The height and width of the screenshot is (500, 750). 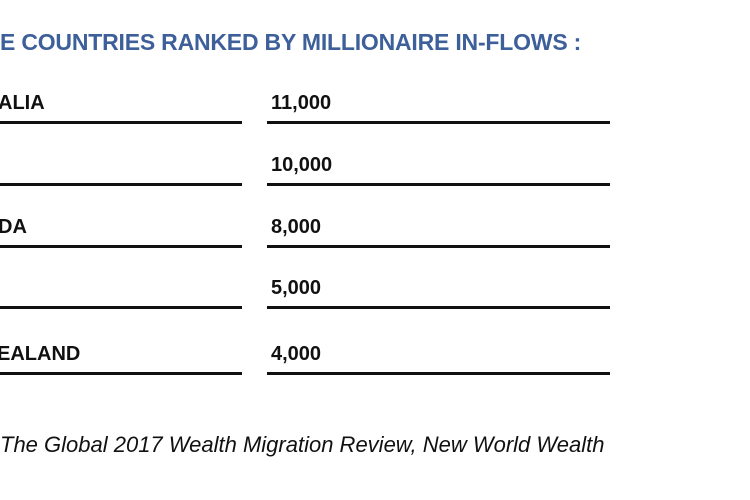 I want to click on country-name: DA, so click(x=13, y=227).